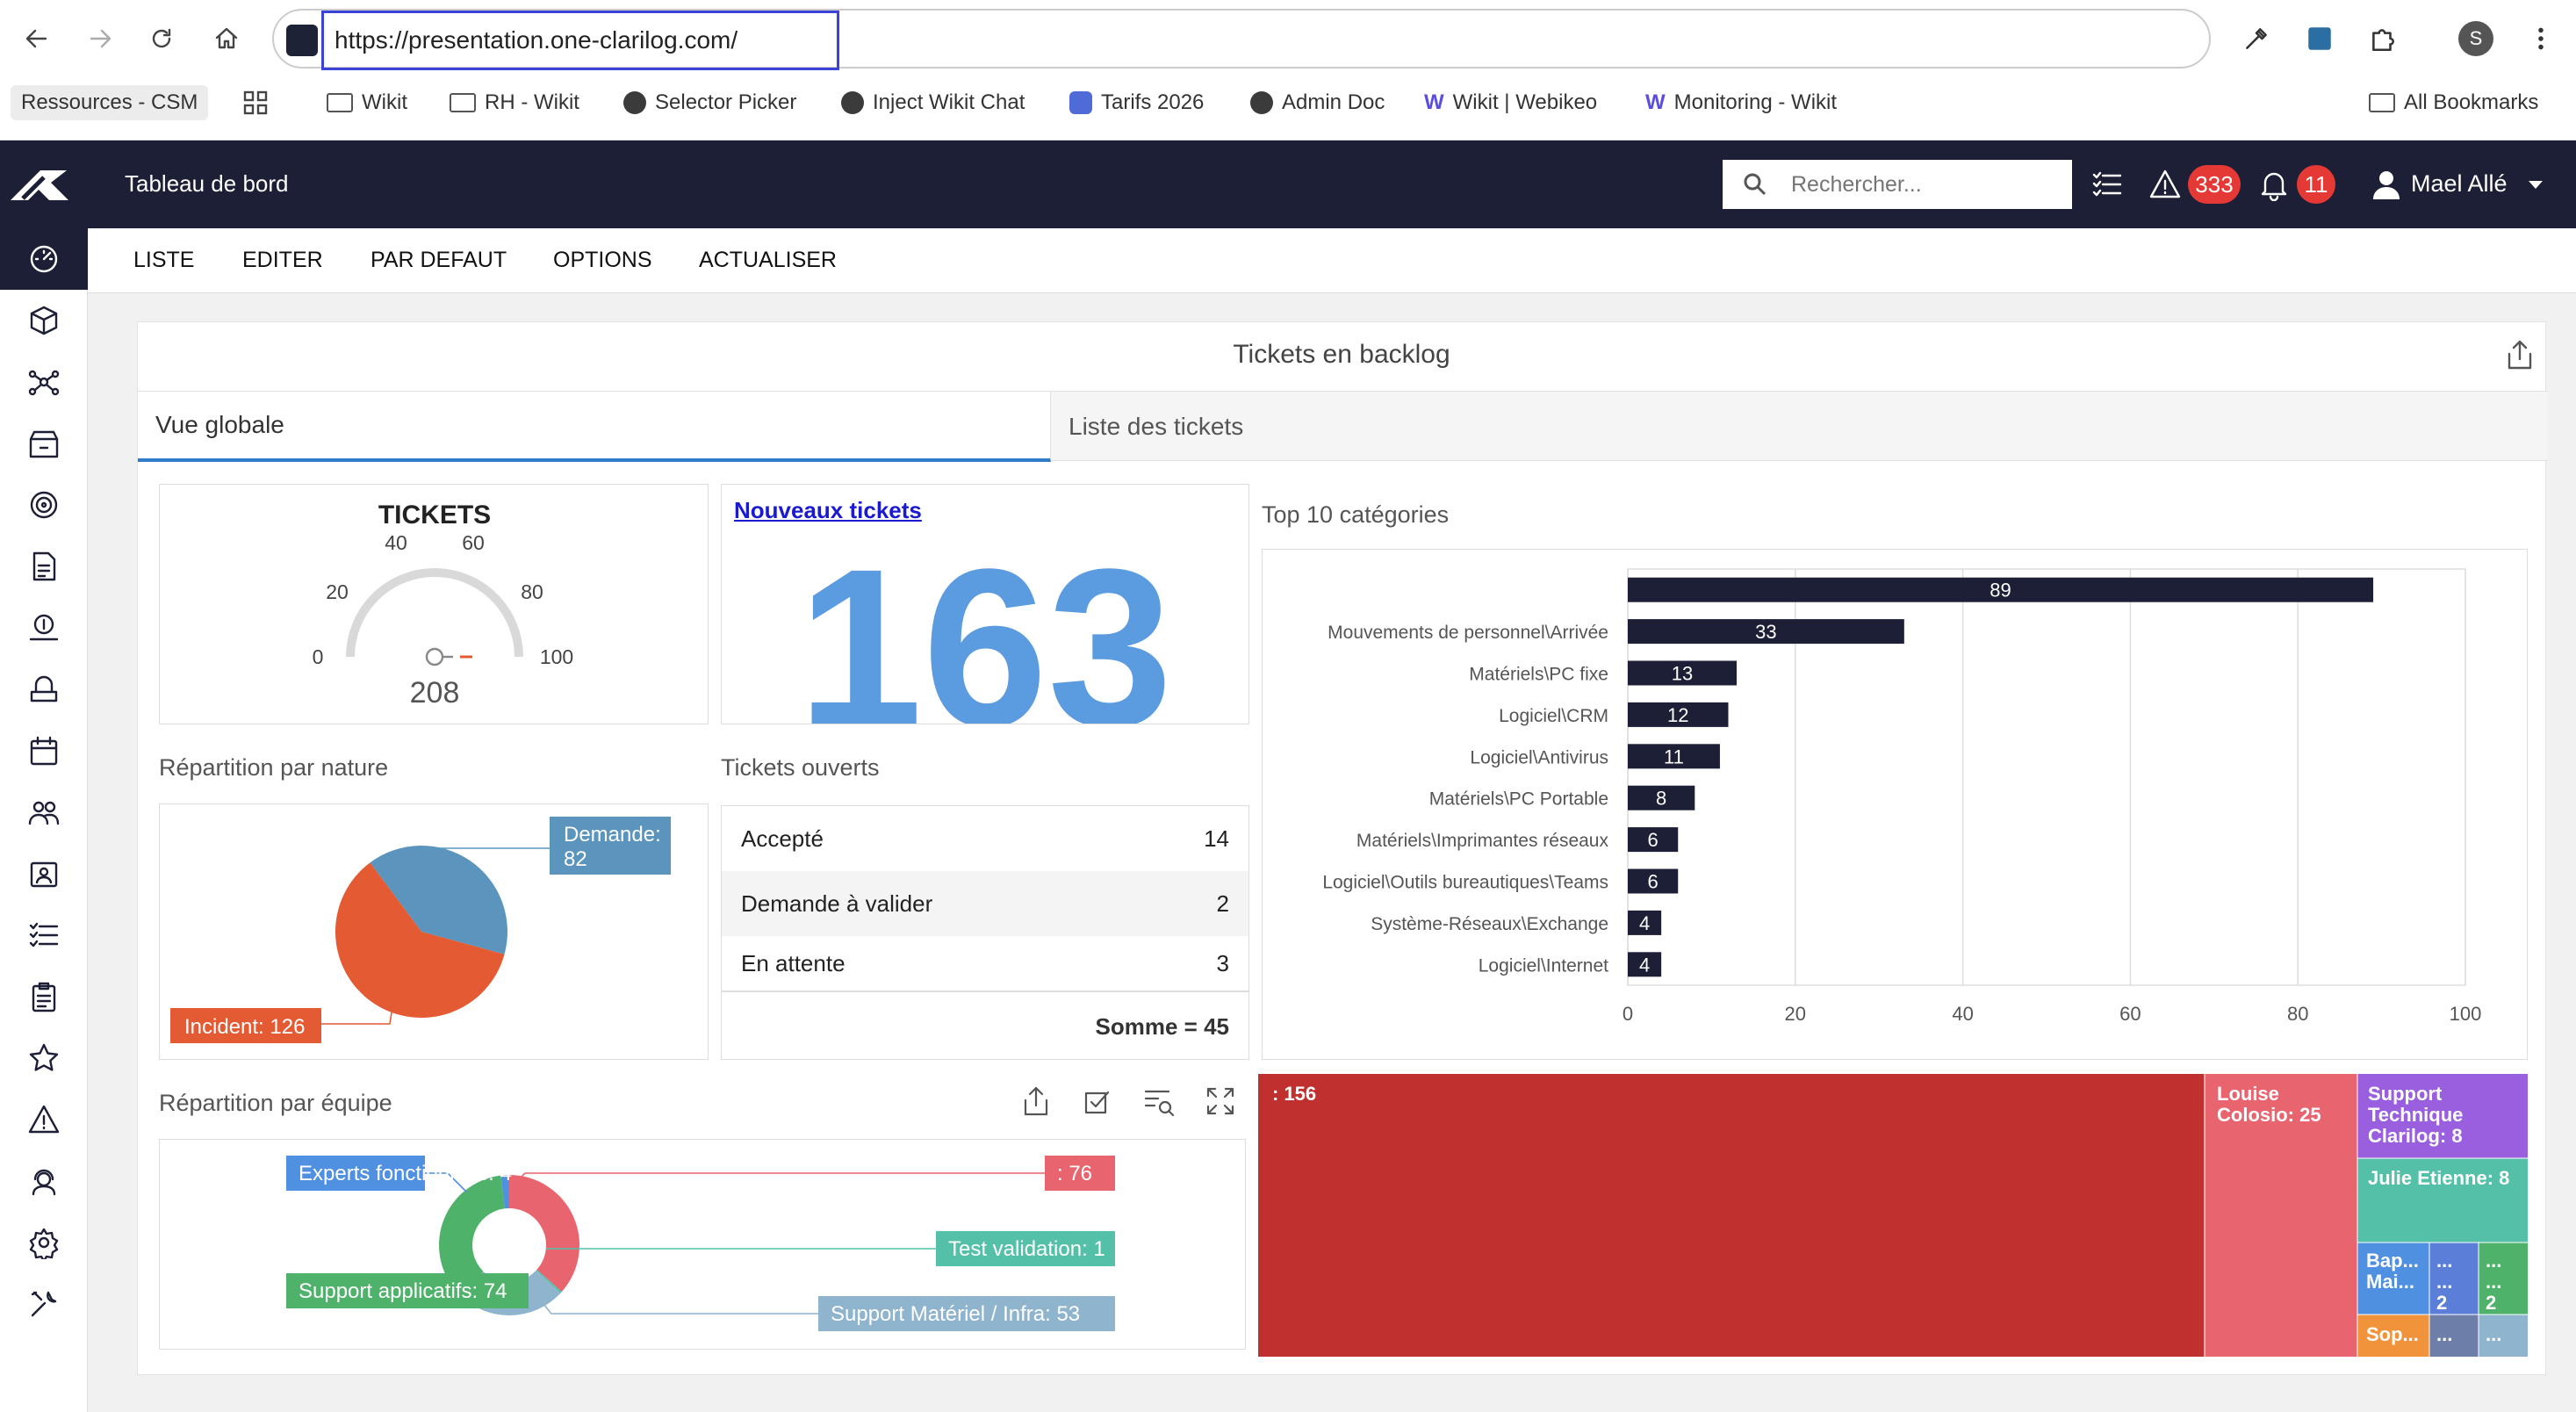 The height and width of the screenshot is (1412, 2576). I want to click on bookmark-inject-wikit-chat: Inject Wikit Chat, so click(933, 103).